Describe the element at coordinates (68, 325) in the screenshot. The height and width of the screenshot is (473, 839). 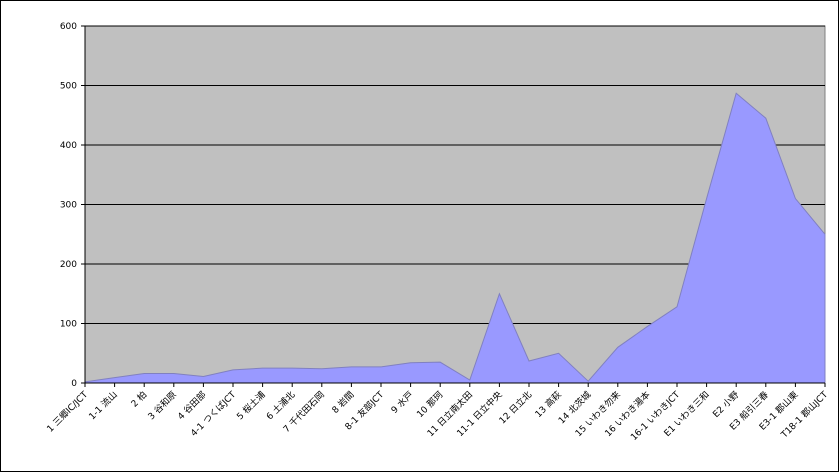
I see `y-tick-label: 100` at that location.